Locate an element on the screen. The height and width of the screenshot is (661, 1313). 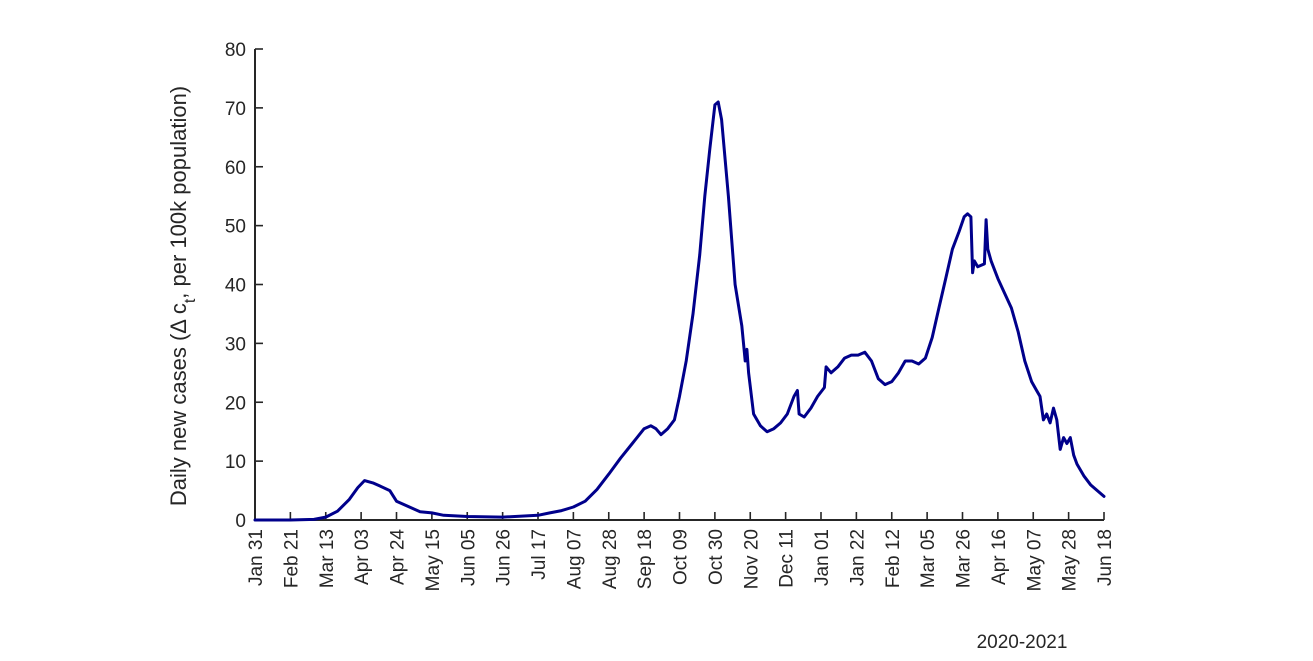
x-tick-label: May 28 is located at coordinates (1070, 560).